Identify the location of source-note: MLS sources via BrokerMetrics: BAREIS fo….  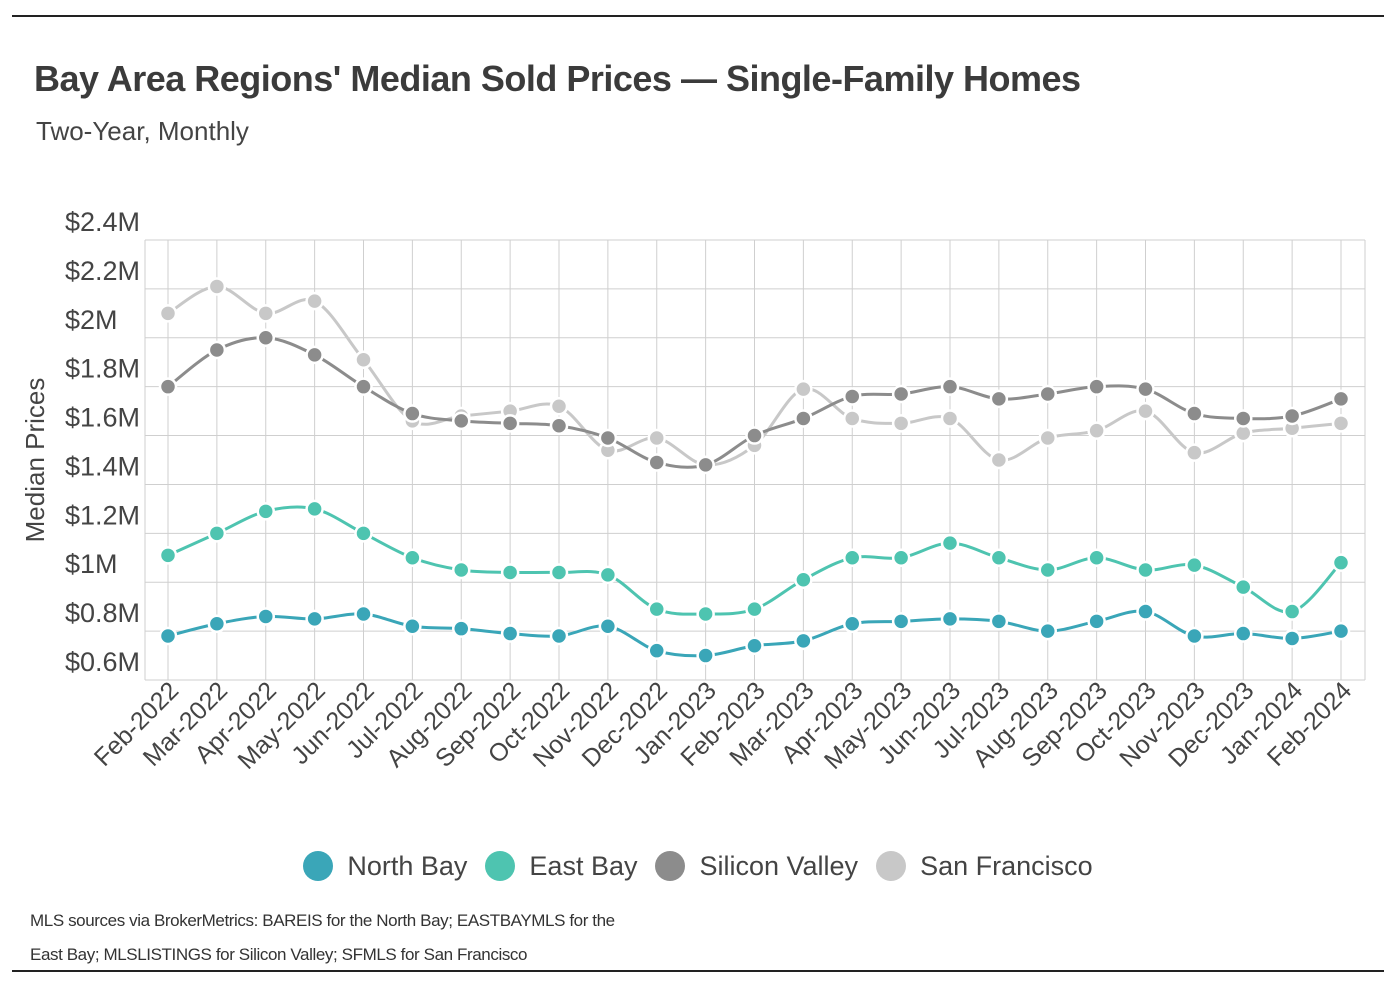
(322, 937).